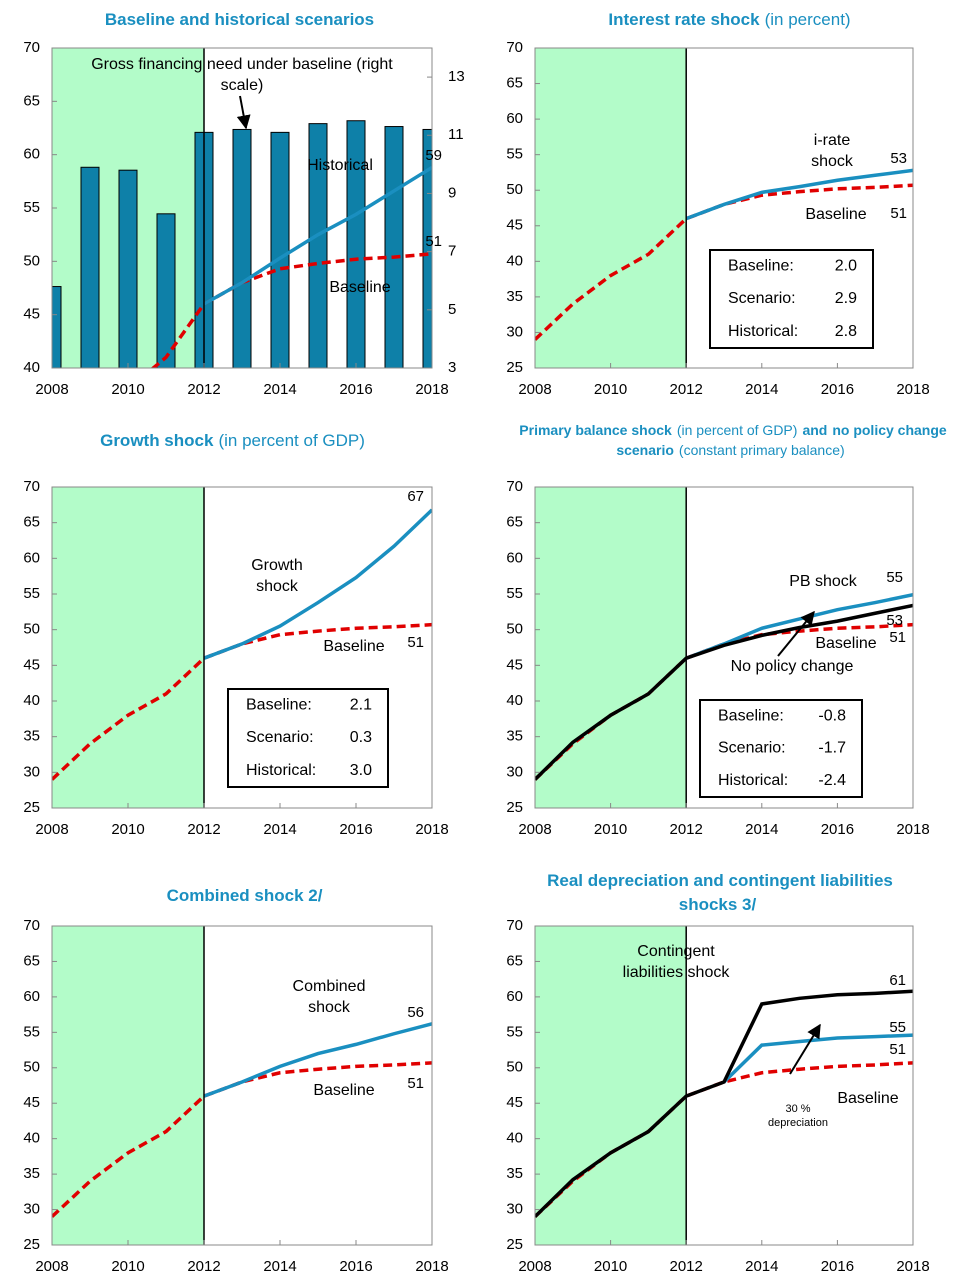 Image resolution: width=961 pixels, height=1284 pixels. Describe the element at coordinates (832, 780) in the screenshot. I see `box-value: -2.4` at that location.